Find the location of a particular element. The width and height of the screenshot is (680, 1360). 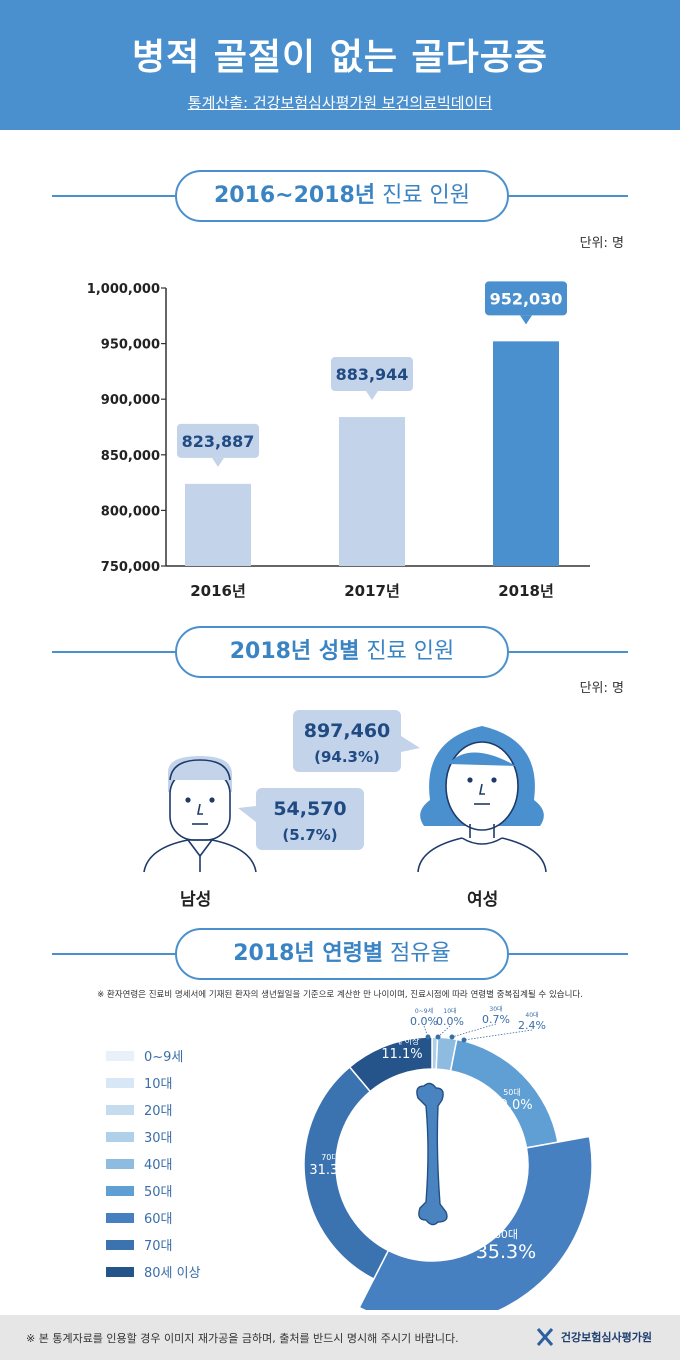

legend-label: 70대 is located at coordinates (158, 1246).